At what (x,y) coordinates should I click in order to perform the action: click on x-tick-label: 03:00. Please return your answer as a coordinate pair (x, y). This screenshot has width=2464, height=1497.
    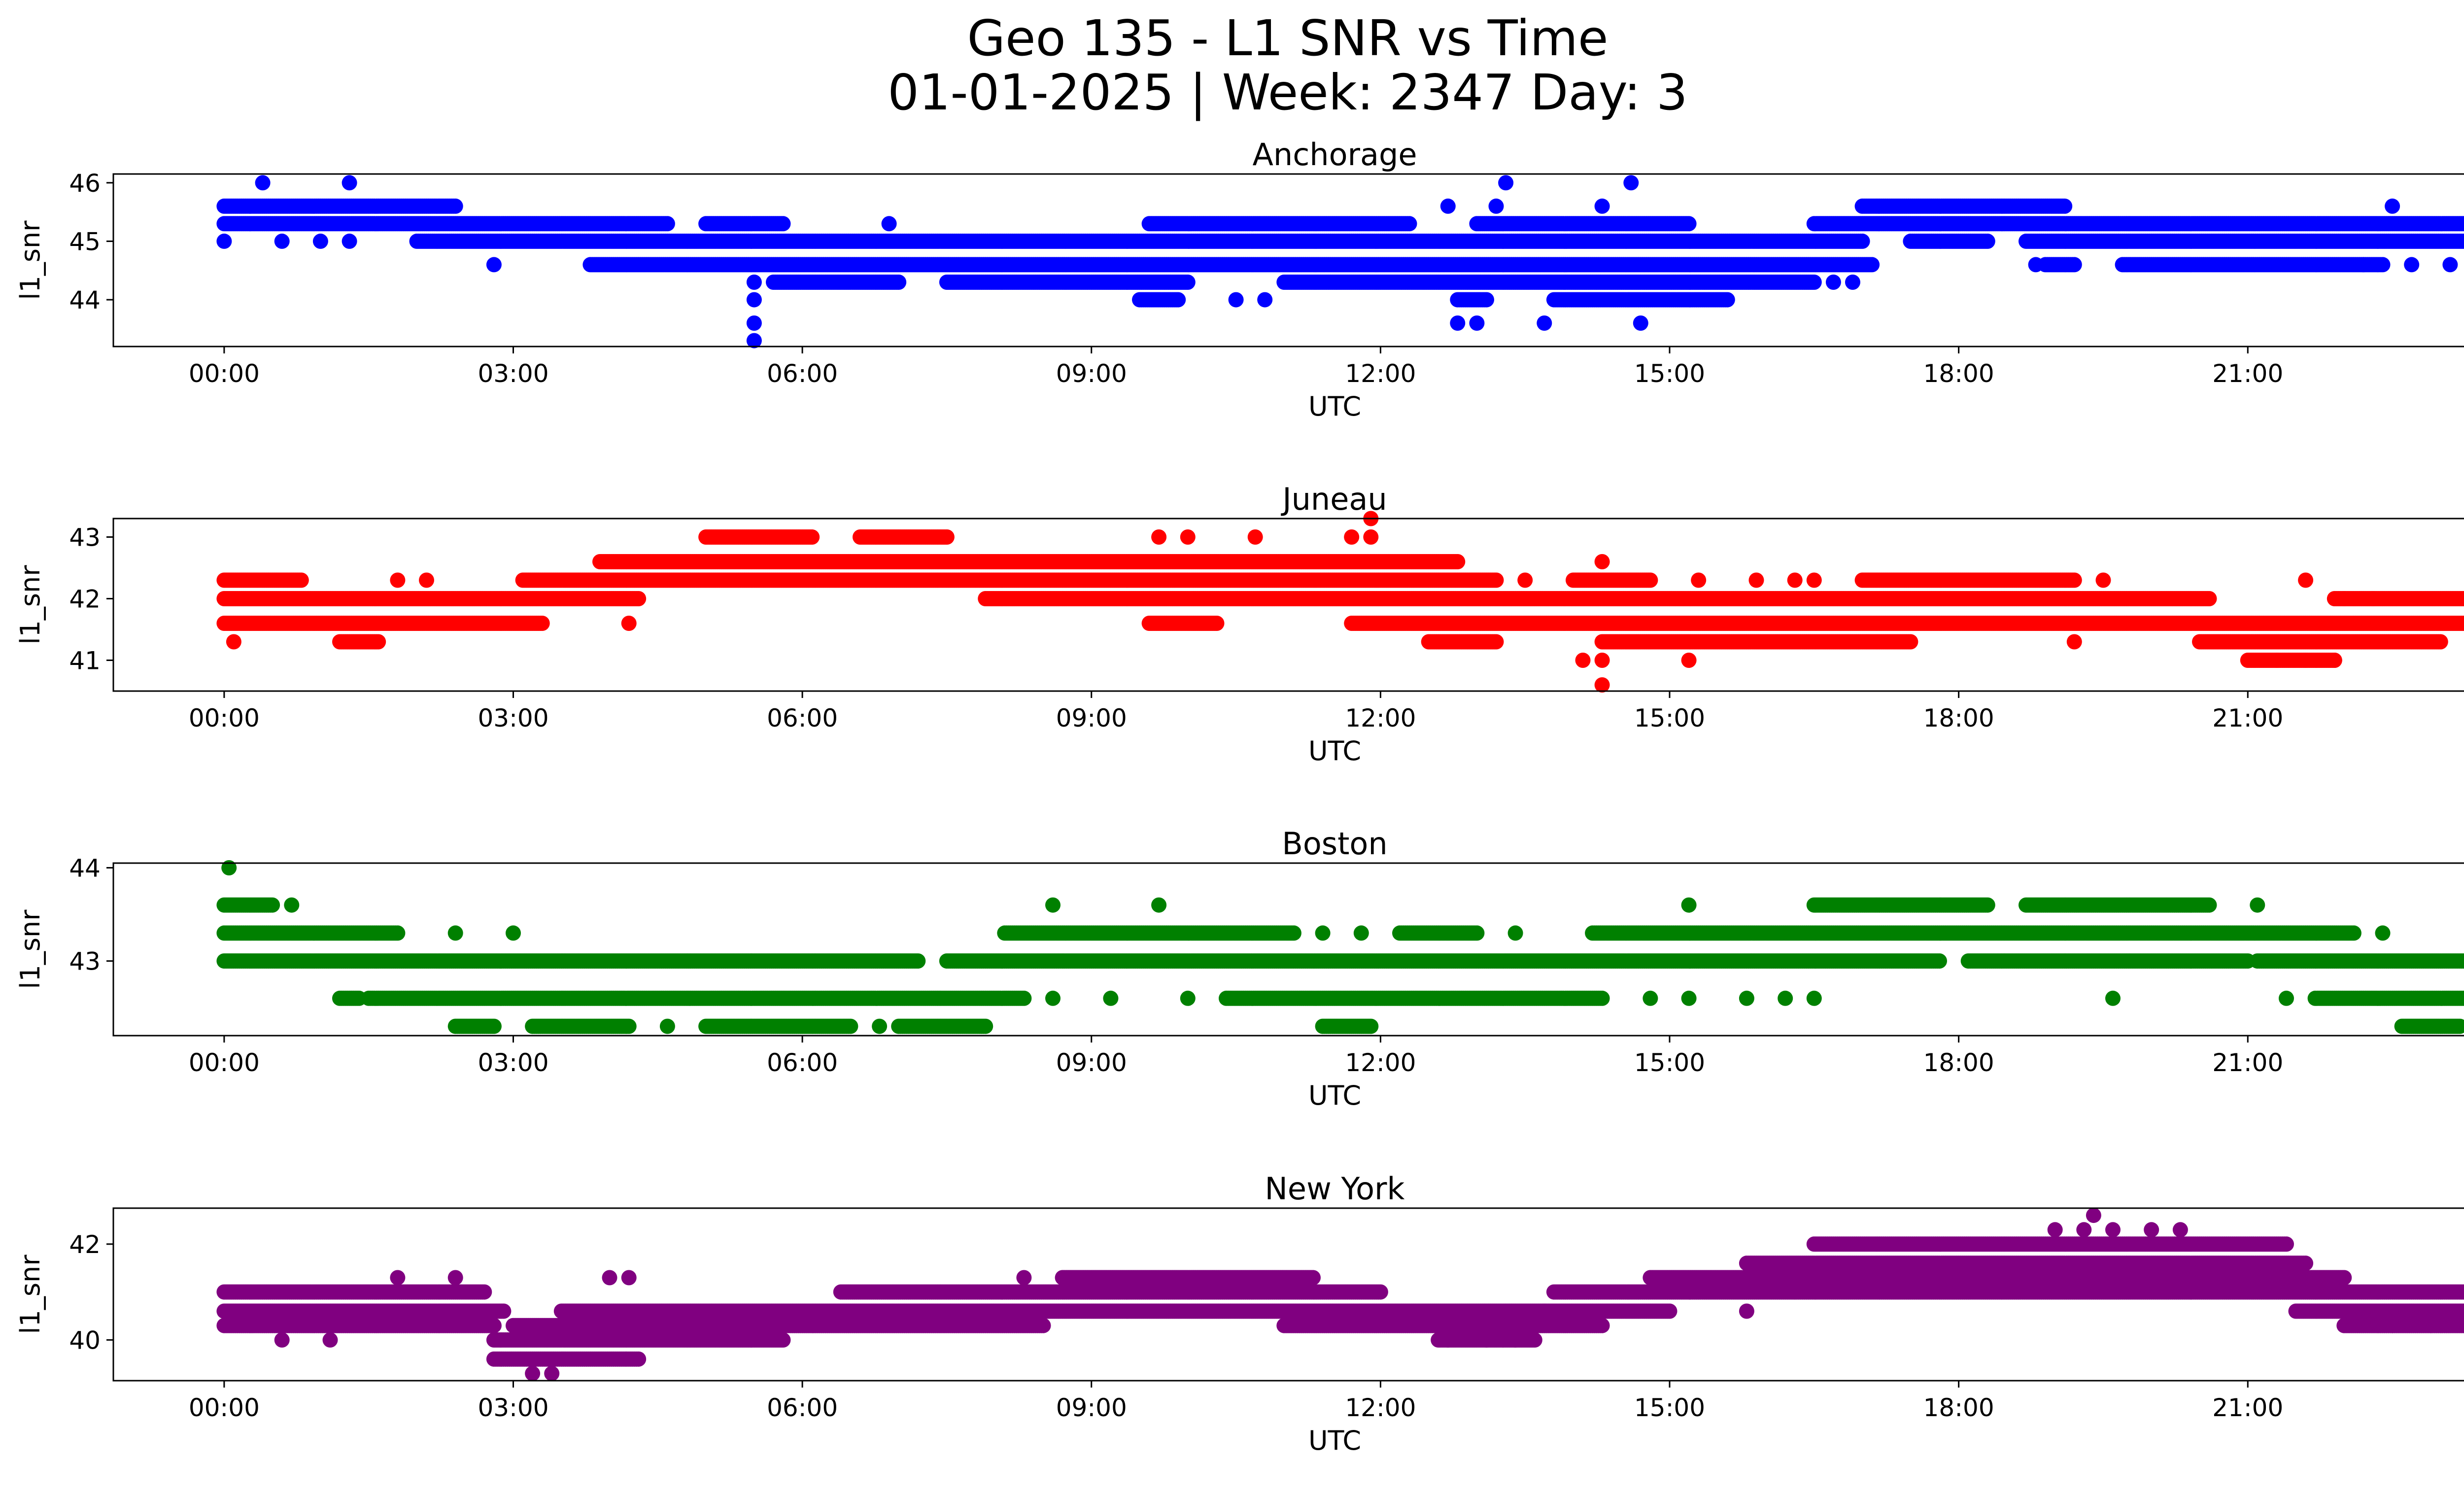
    Looking at the image, I should click on (513, 373).